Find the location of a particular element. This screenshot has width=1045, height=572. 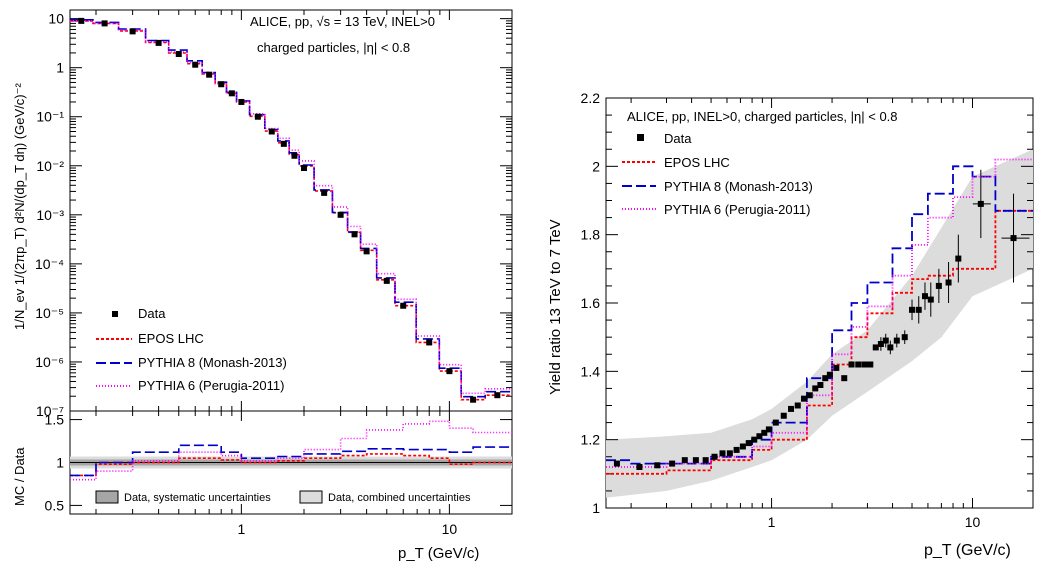

ratio-x-tick-label: 10 is located at coordinates (450, 529).